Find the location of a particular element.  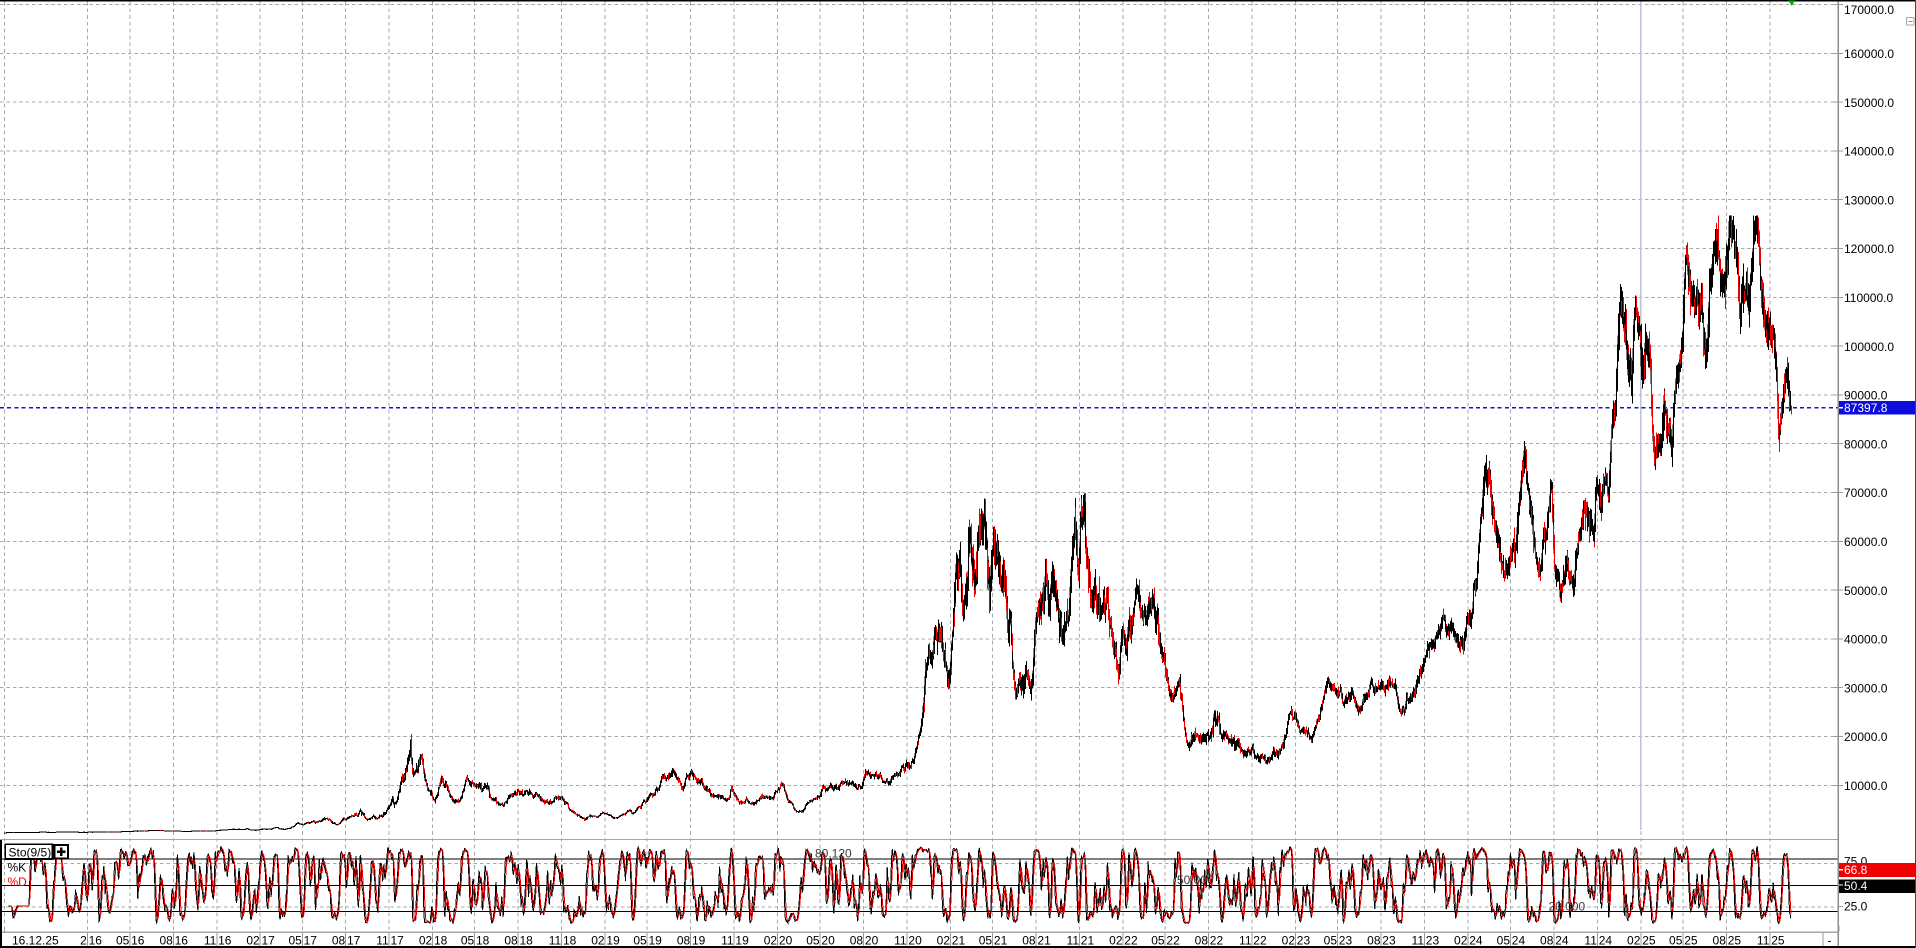

svg-text: 87397.8 is located at coordinates (1866, 408).